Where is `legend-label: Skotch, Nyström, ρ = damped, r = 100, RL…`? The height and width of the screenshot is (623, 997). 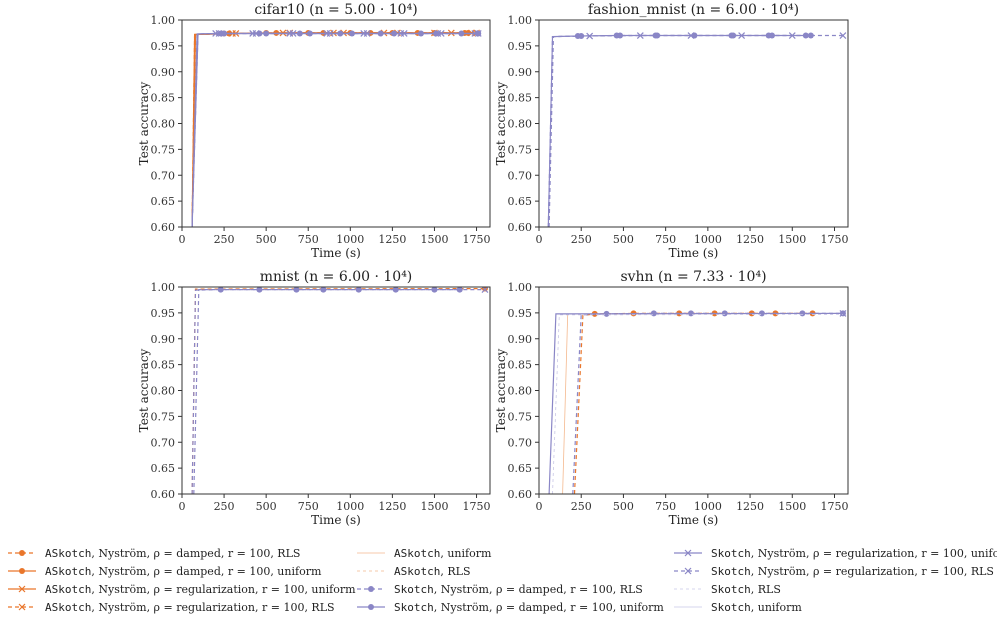
legend-label: Skotch, Nyström, ρ = damped, r = 100, RL… is located at coordinates (518, 589).